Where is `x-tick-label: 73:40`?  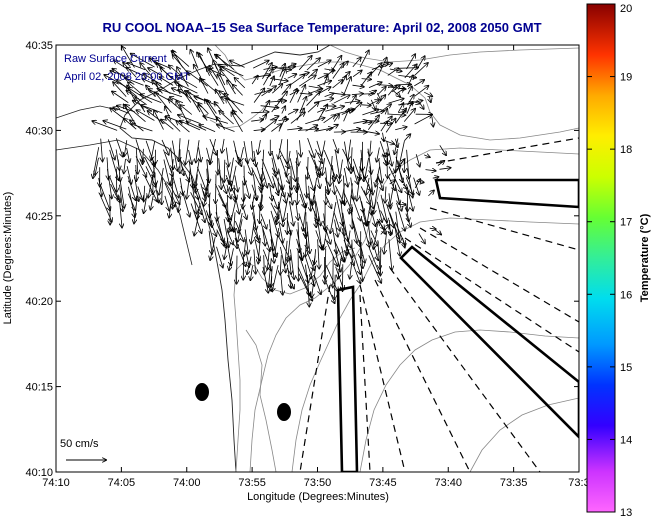 x-tick-label: 73:40 is located at coordinates (448, 483).